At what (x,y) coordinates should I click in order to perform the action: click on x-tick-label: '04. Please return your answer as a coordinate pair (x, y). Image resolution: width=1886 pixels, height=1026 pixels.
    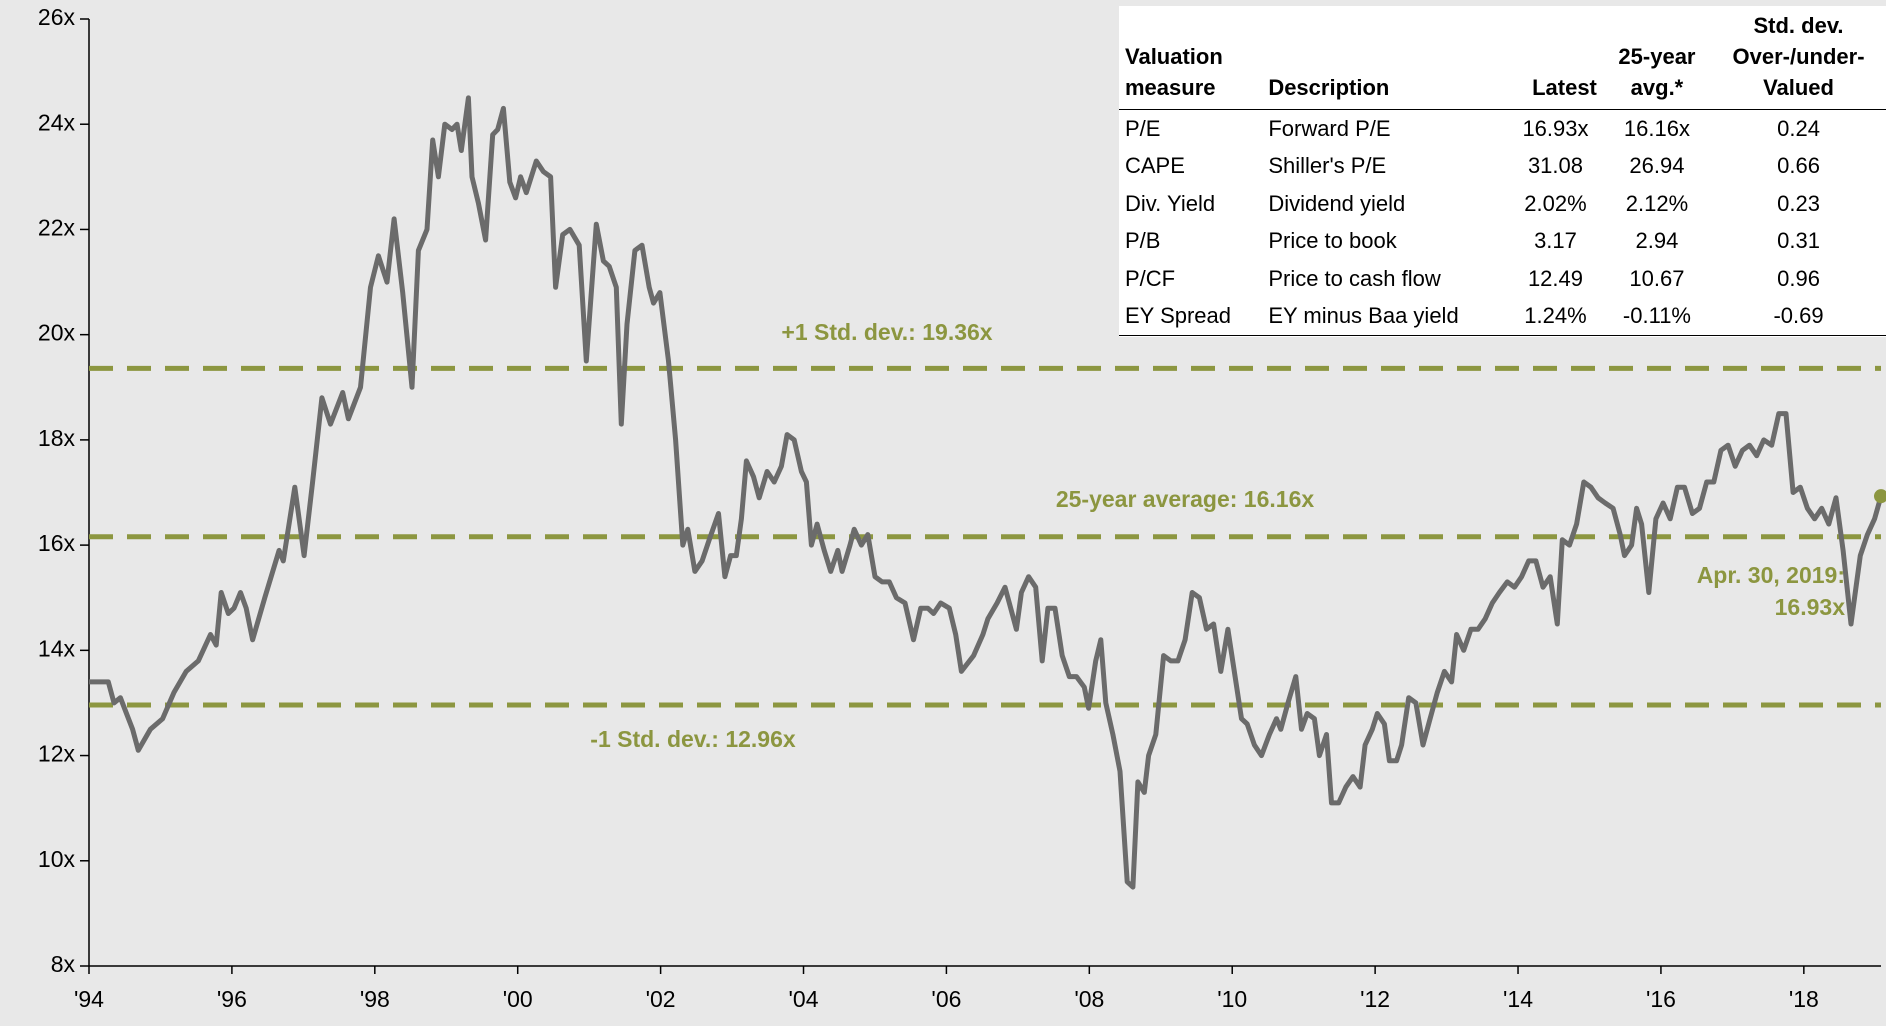
    Looking at the image, I should click on (804, 999).